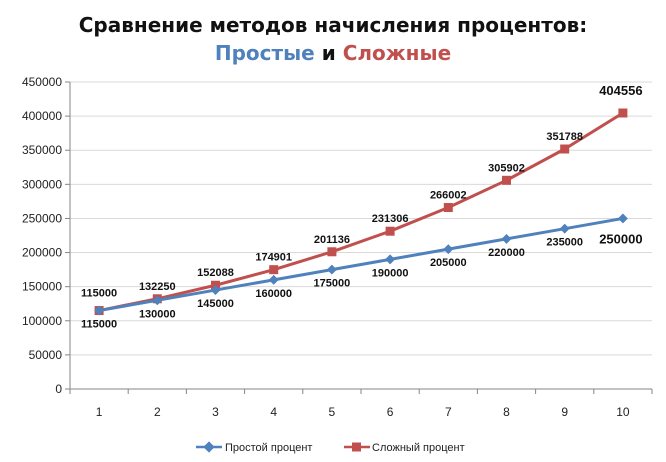 The width and height of the screenshot is (666, 462). I want to click on chart-title: Сравнение методов начисления процентов:, so click(333, 25).